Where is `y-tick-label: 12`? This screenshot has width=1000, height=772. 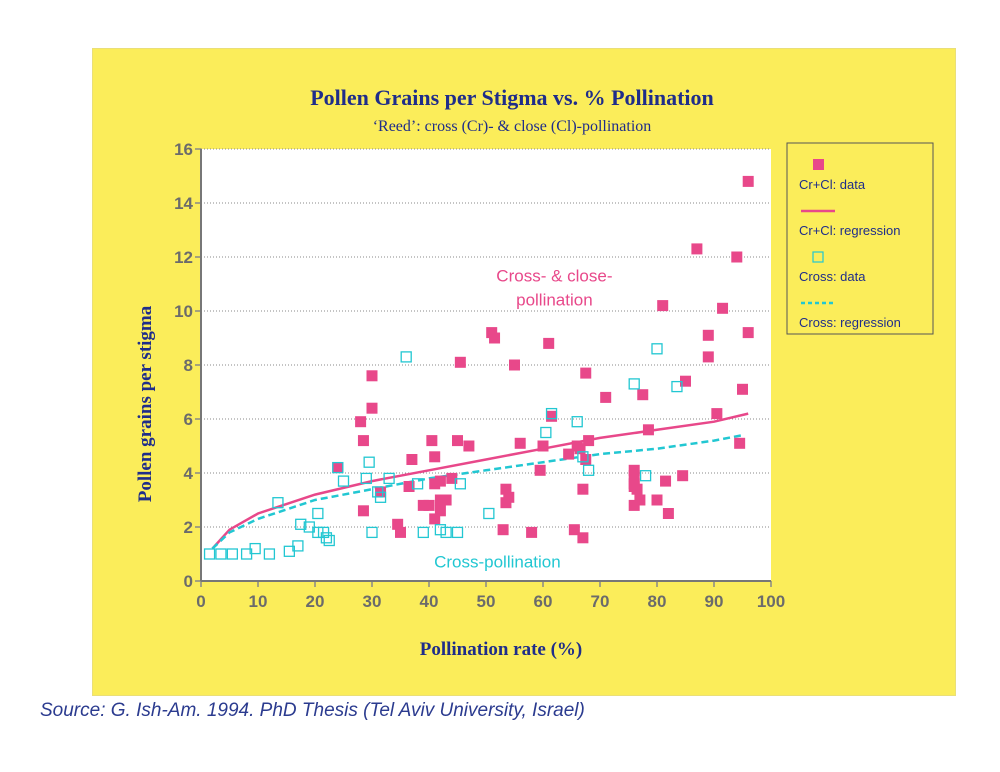
y-tick-label: 12 is located at coordinates (183, 257).